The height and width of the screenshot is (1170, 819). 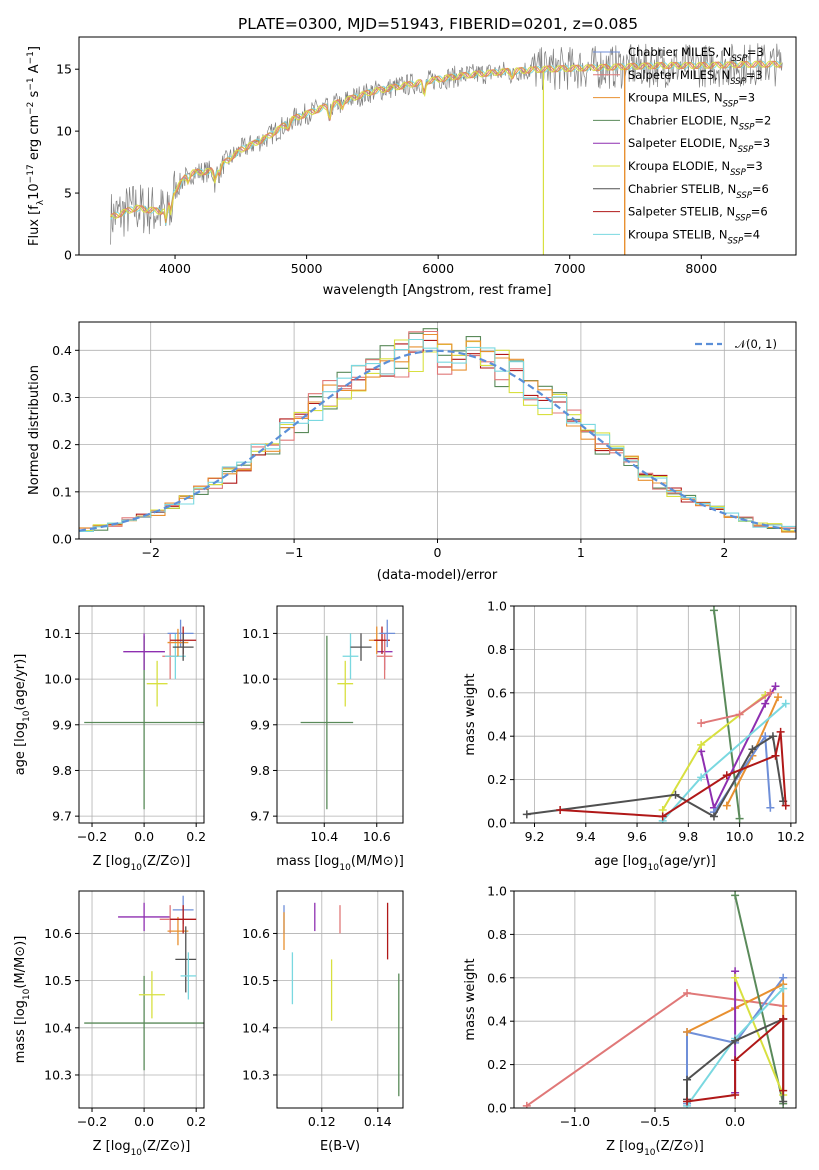 I want to click on y-tick-label: 10.3, so click(x=58, y=1074).